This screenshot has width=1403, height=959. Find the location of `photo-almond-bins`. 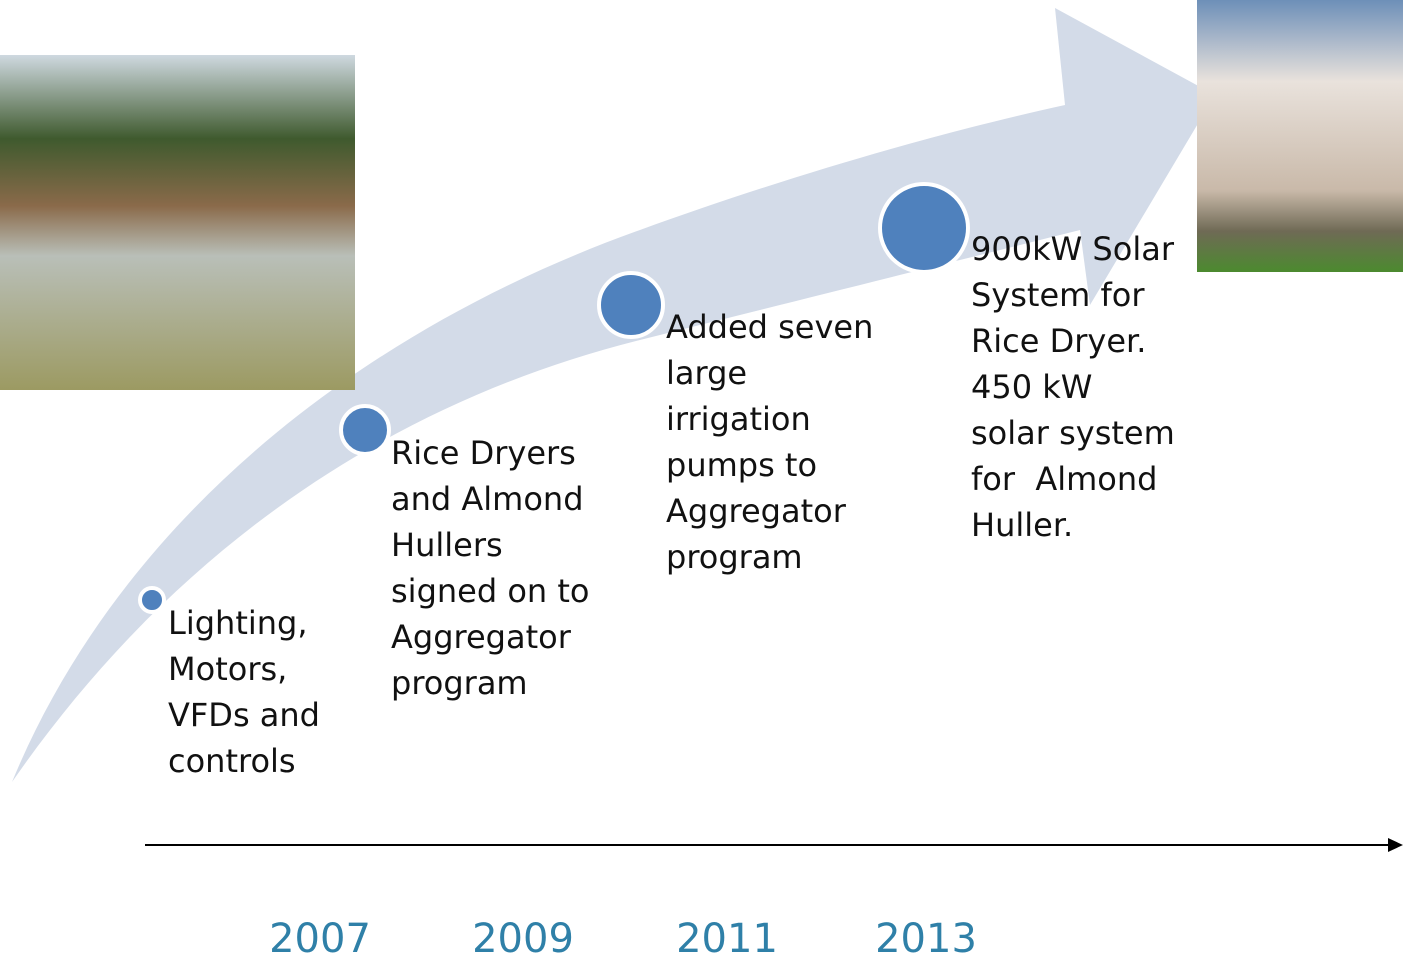

photo-almond-bins is located at coordinates (177, 222).